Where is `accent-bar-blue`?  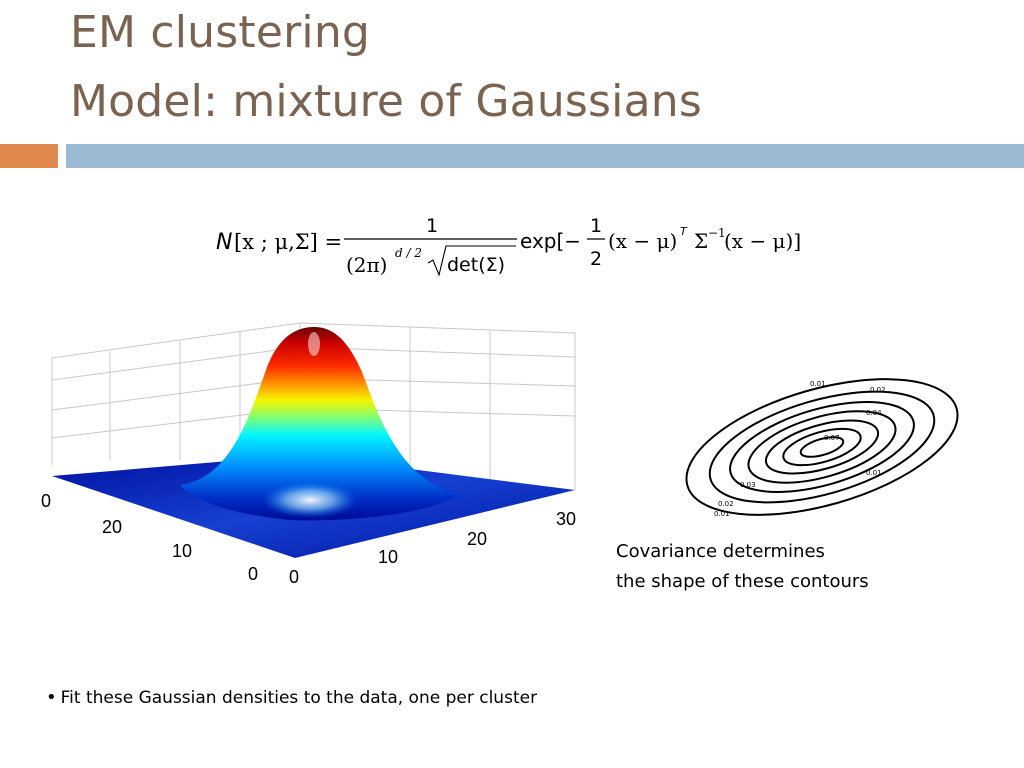
accent-bar-blue is located at coordinates (545, 156).